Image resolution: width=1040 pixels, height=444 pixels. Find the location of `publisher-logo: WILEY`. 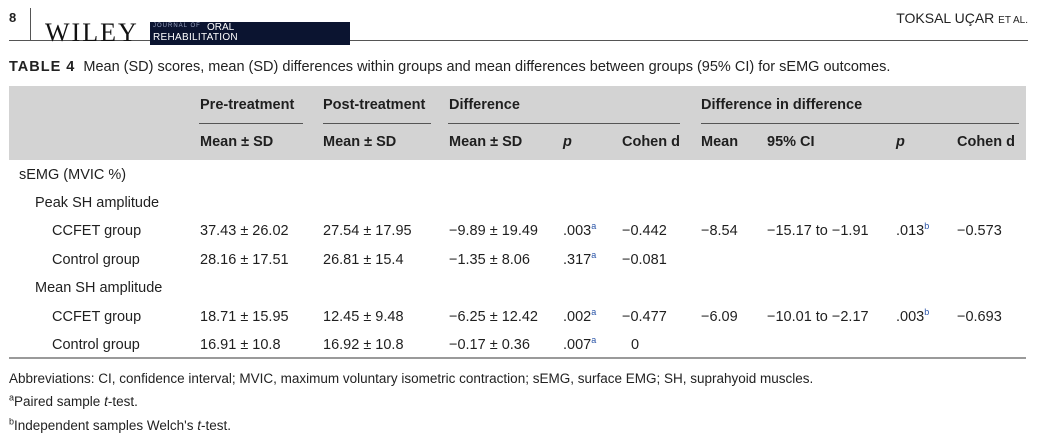

publisher-logo: WILEY is located at coordinates (92, 32).